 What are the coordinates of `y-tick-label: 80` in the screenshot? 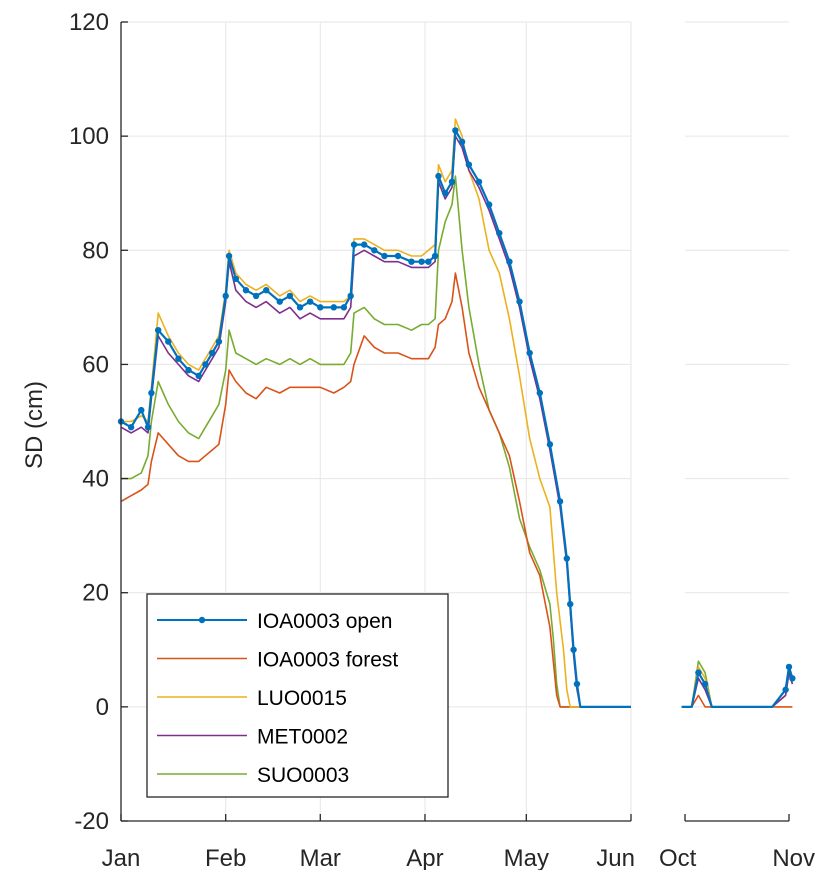 It's located at (95, 250).